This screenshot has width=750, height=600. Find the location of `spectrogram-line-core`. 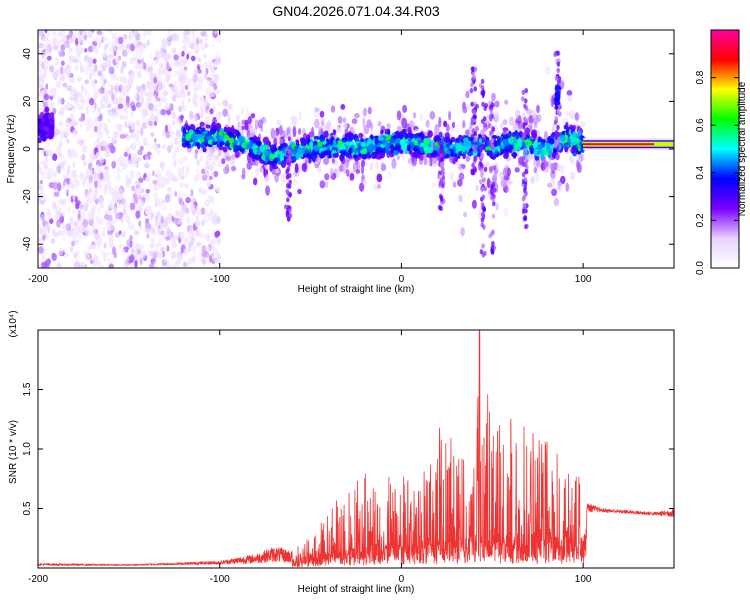

spectrogram-line-core is located at coordinates (618, 144).